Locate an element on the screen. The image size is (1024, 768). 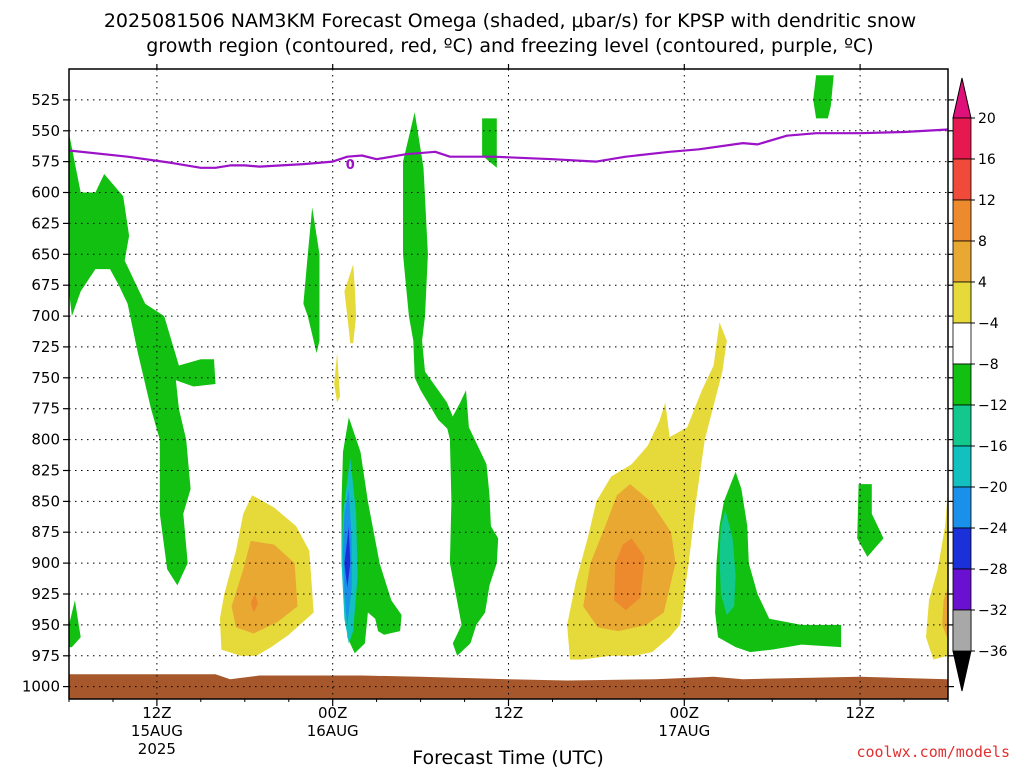
colorbar-label-3: 8 is located at coordinates (982, 242).